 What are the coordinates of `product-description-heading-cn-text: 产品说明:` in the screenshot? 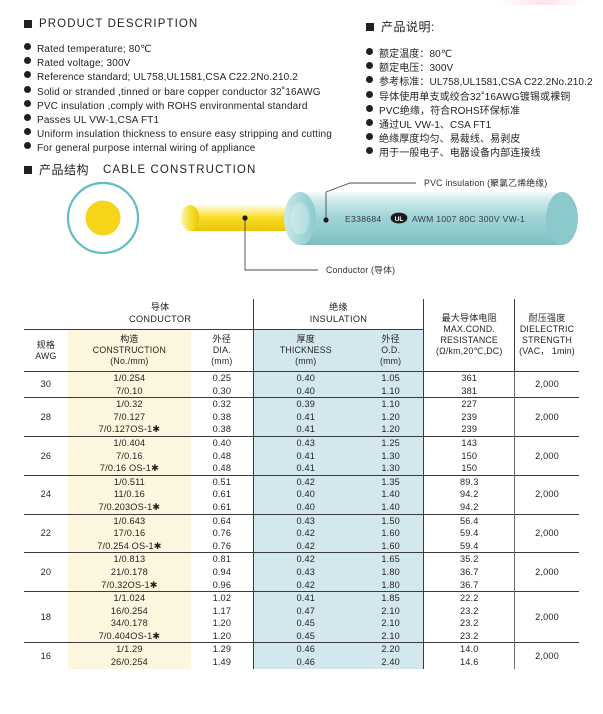 It's located at (408, 27).